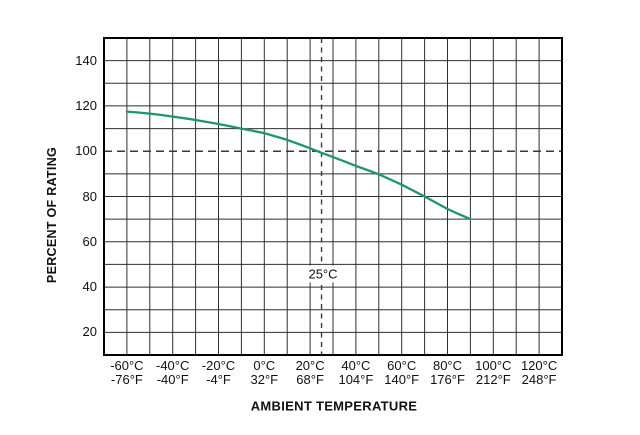 Image resolution: width=640 pixels, height=435 pixels. Describe the element at coordinates (356, 365) in the screenshot. I see `x-tick-celsius: 40°C` at that location.